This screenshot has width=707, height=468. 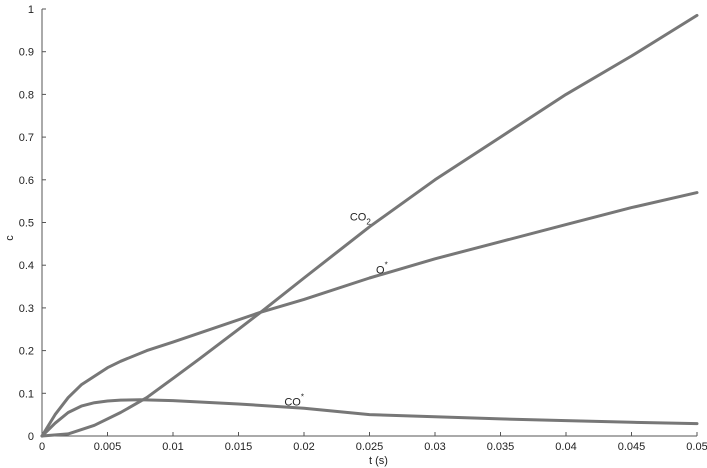 I want to click on x-tick-label: 0, so click(x=42, y=447).